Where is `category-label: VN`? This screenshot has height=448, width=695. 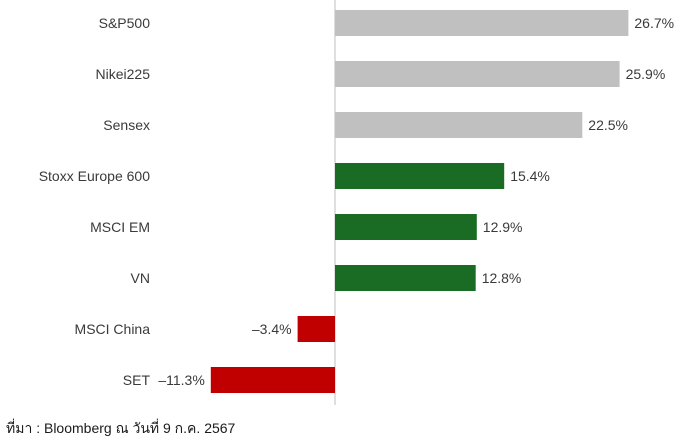
category-label: VN is located at coordinates (140, 278).